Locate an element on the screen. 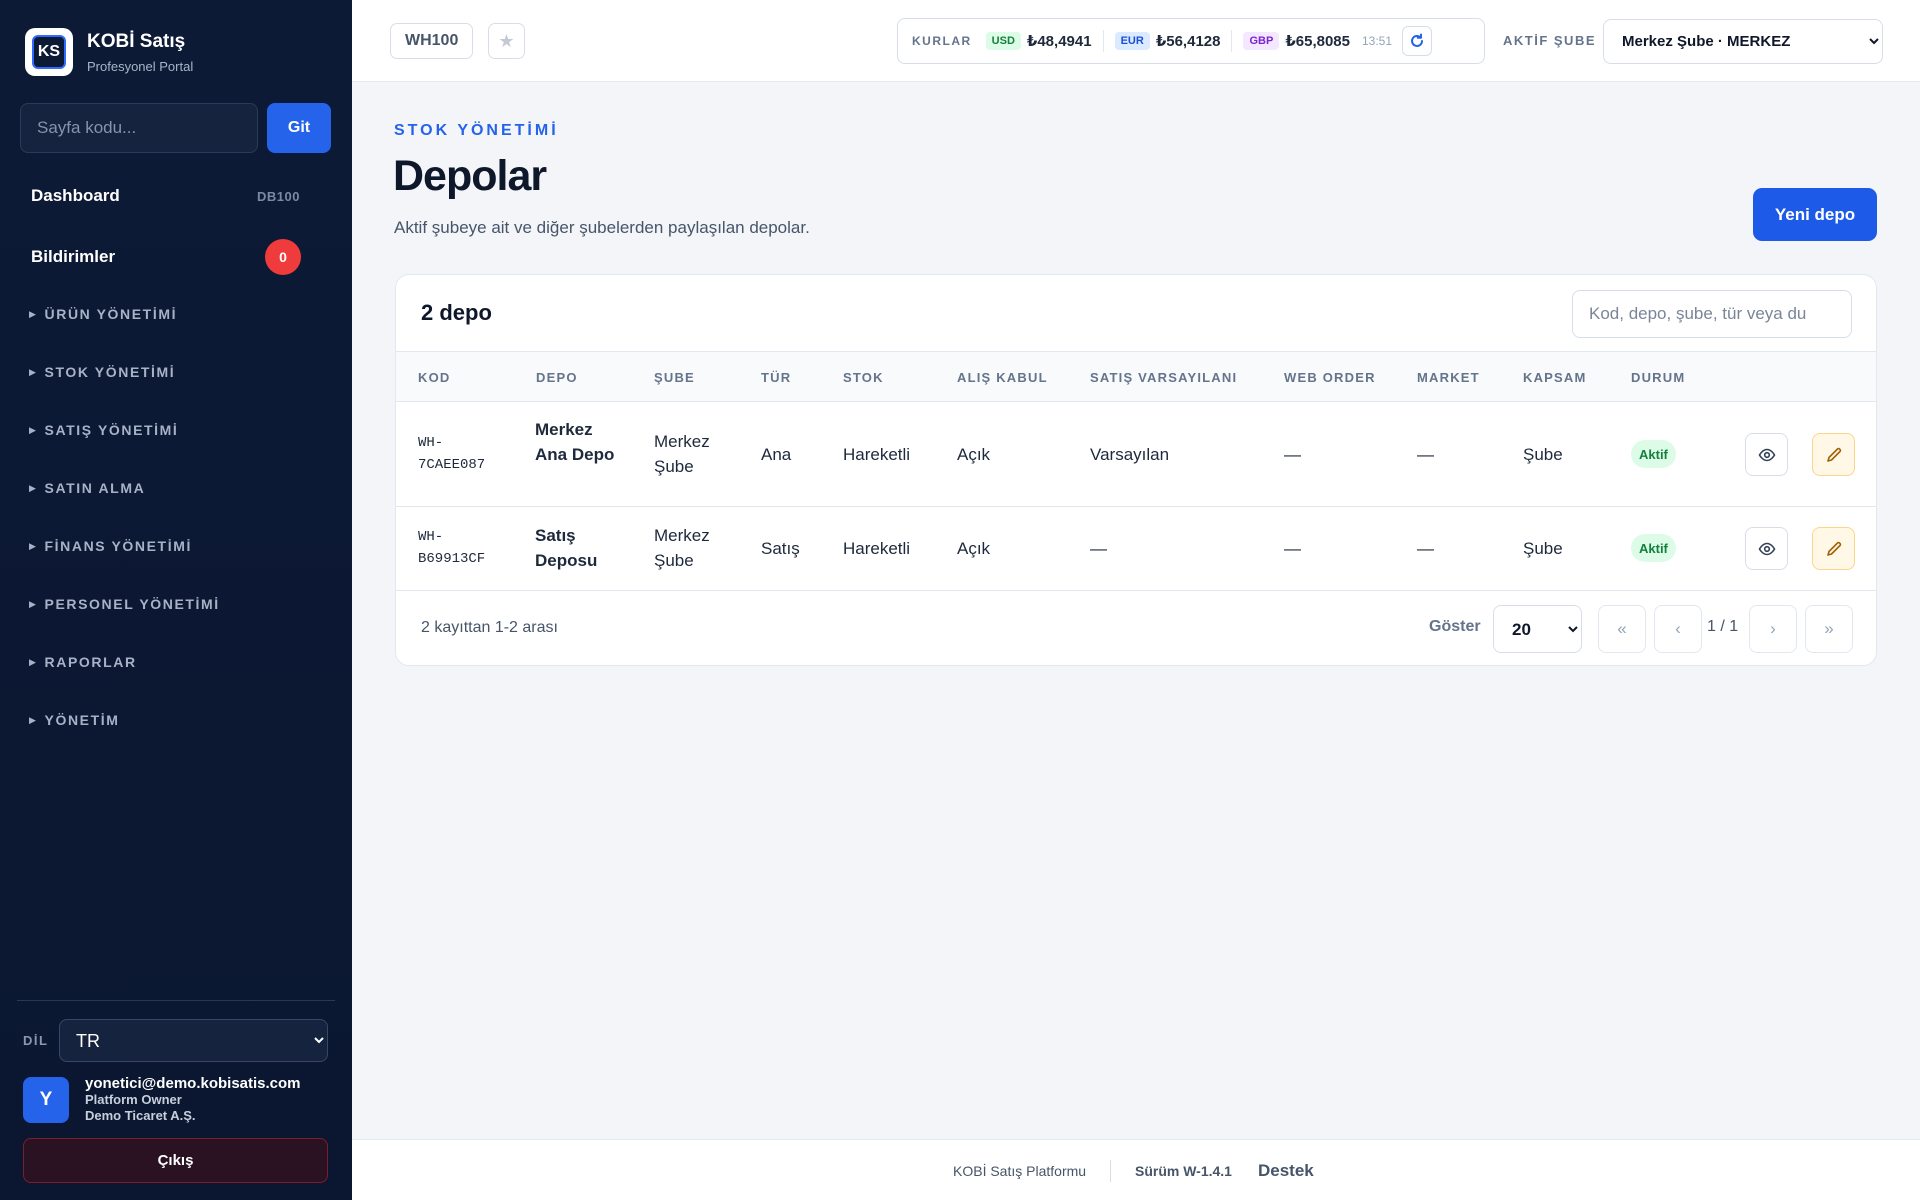  sidebar-group-satin-alma: ▶ SATIN ALMA is located at coordinates (87, 488).